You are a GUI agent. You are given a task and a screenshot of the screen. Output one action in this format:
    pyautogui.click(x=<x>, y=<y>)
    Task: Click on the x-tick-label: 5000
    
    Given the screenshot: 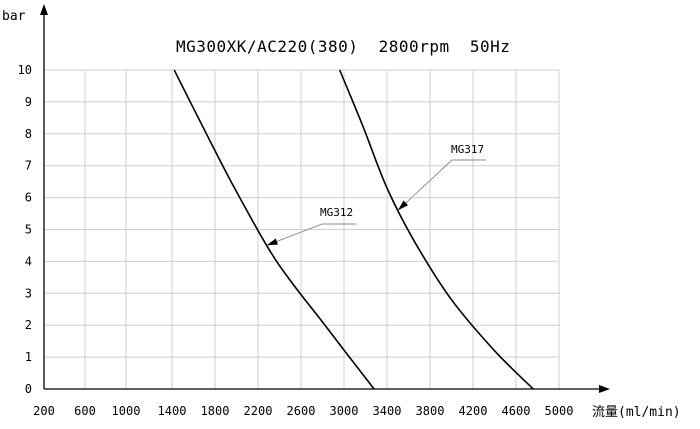 What is the action you would take?
    pyautogui.click(x=559, y=411)
    